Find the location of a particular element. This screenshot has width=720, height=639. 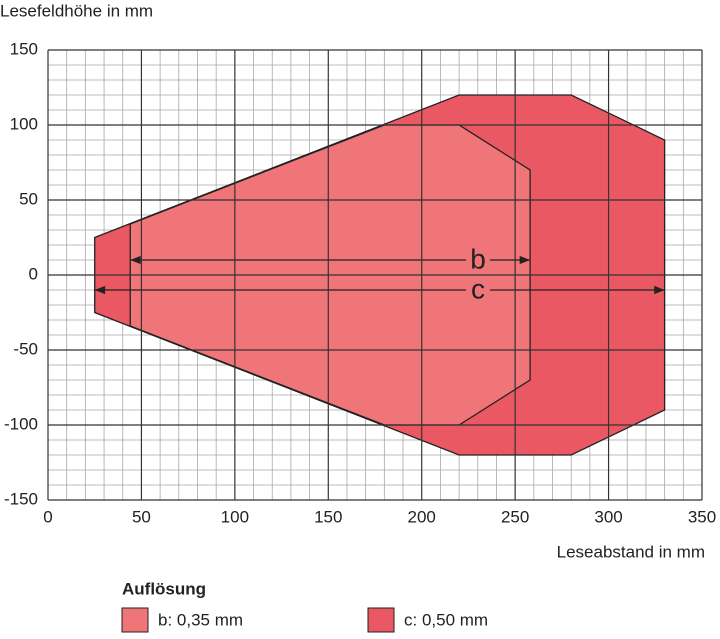

x-axis-label: Leseabstand in mm is located at coordinates (631, 551).